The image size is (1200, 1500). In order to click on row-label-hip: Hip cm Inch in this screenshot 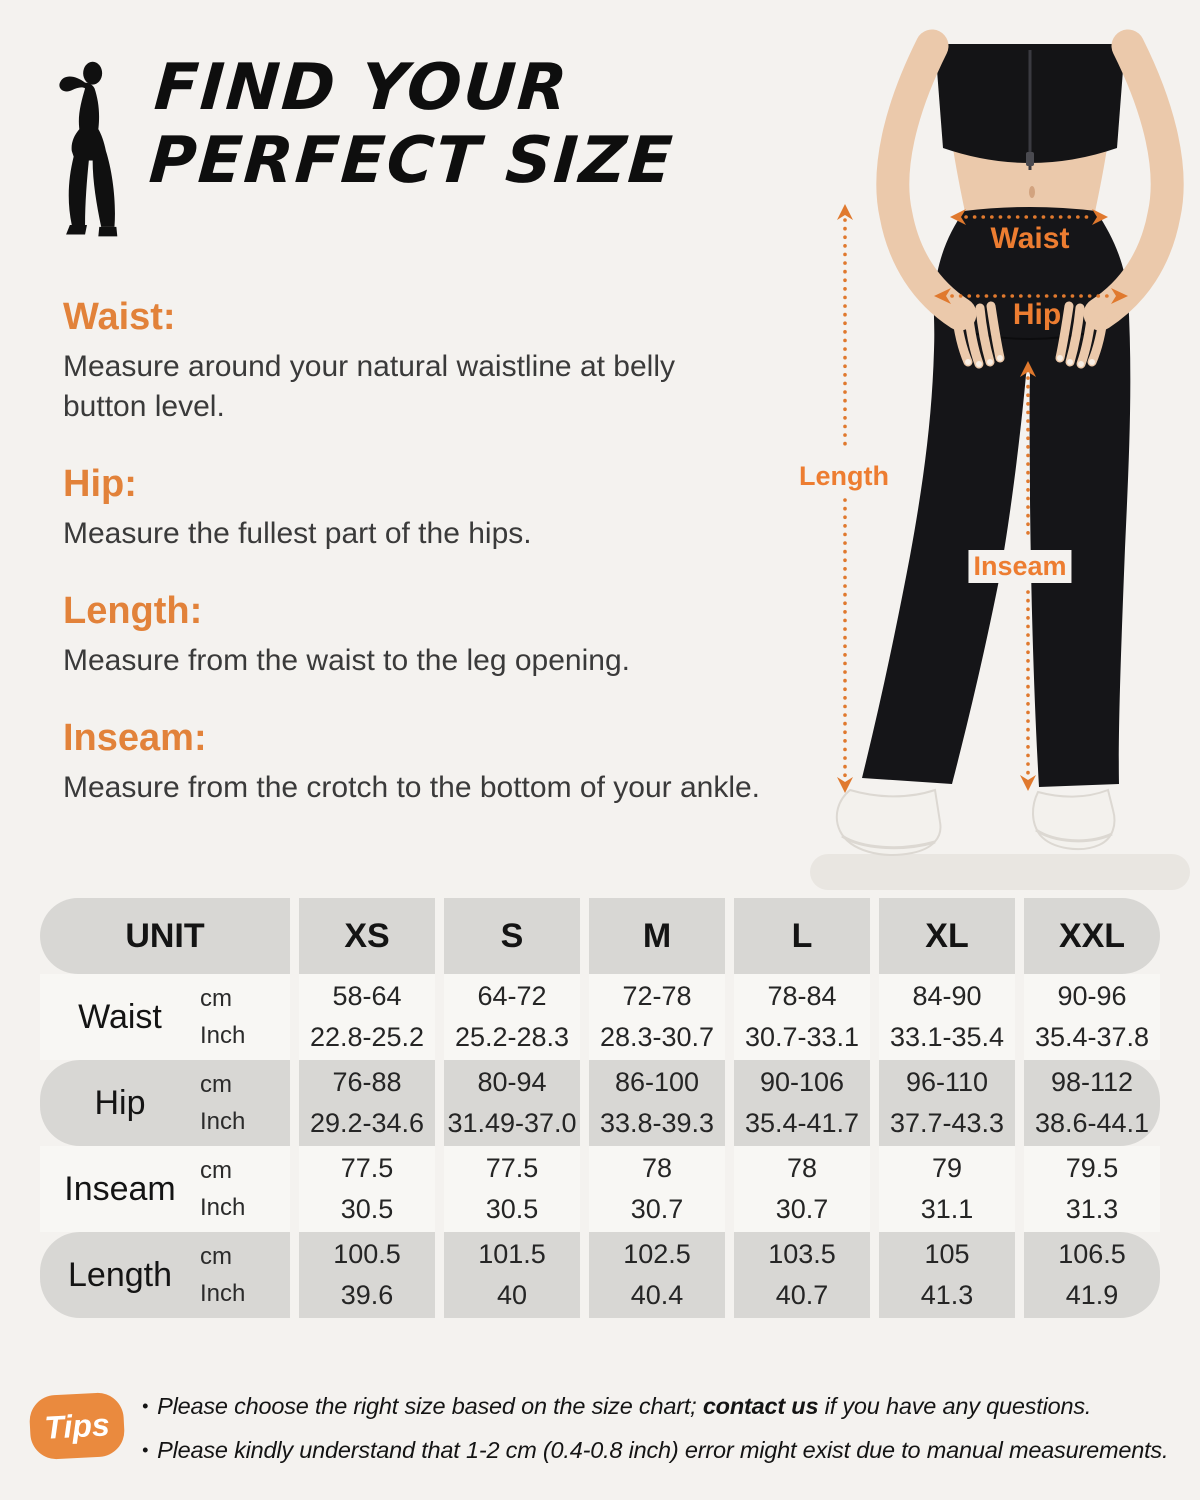, I will do `click(165, 1103)`.